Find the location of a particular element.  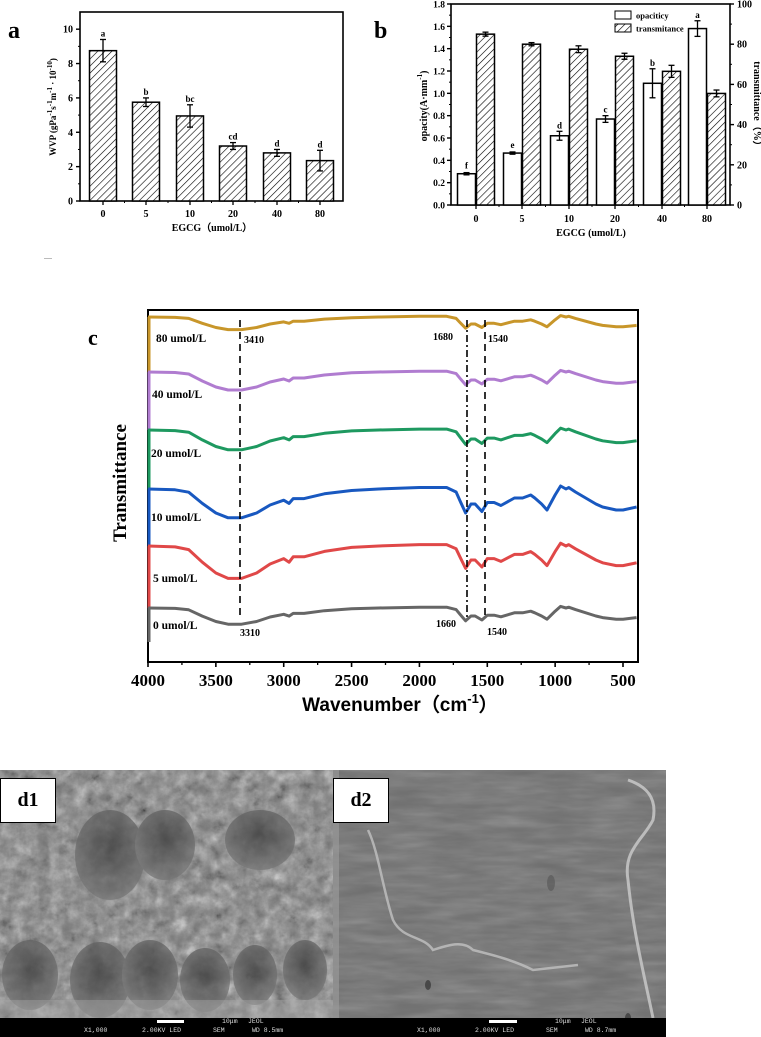

svg-text: 2500 is located at coordinates (352, 680).